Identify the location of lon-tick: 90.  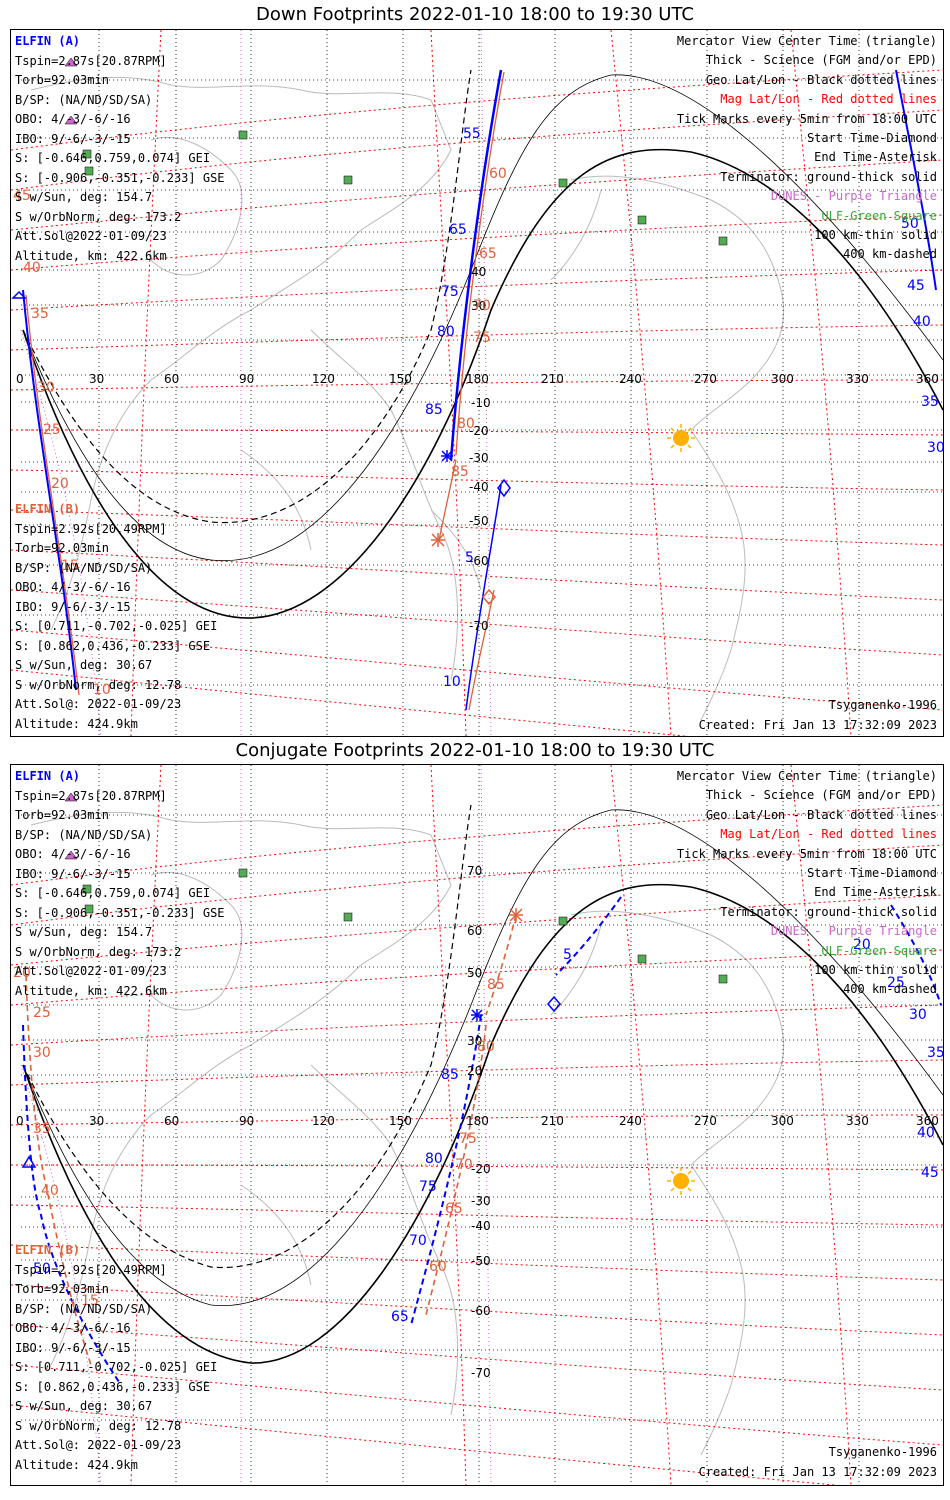
(246, 1121).